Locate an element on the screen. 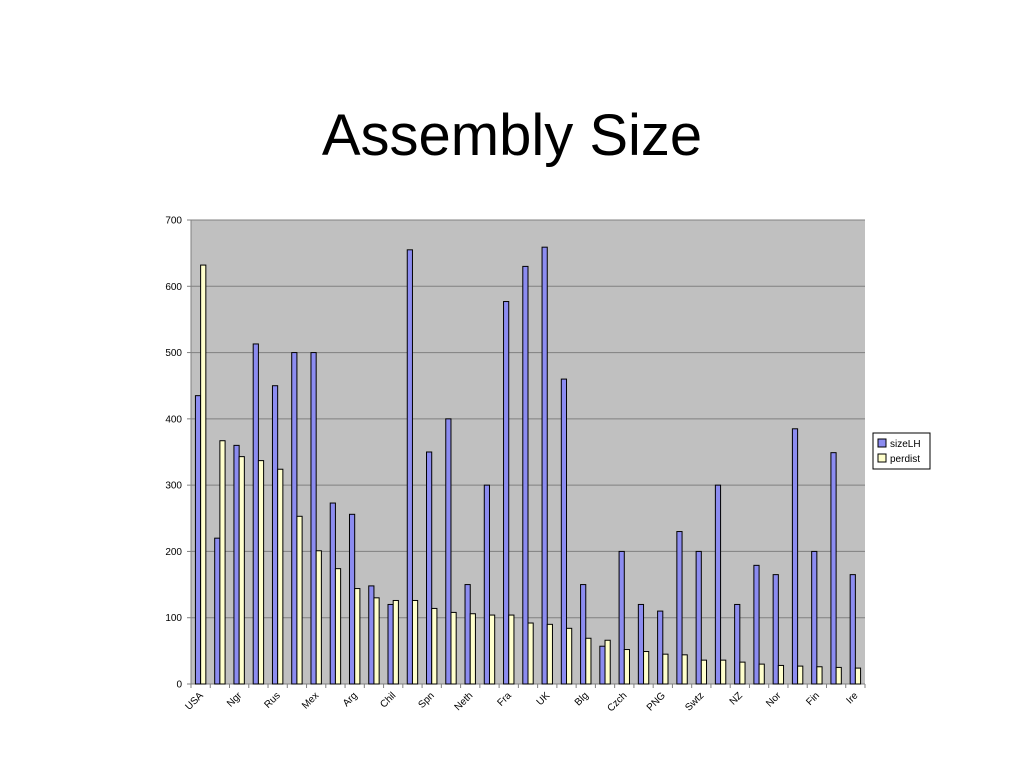  x-tick-label: Rus is located at coordinates (272, 700).